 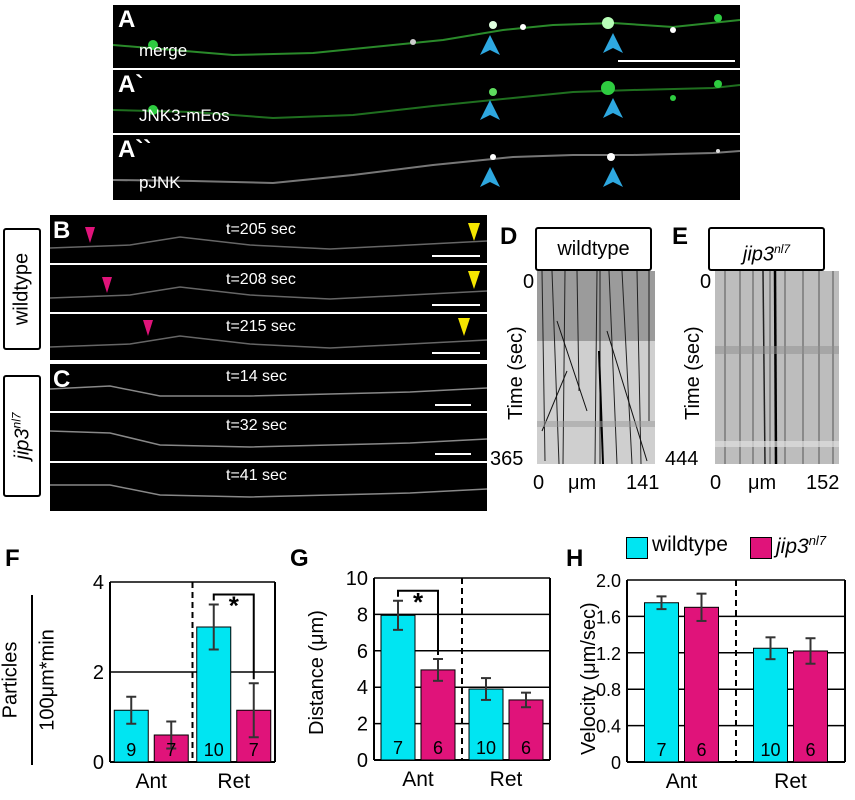 I want to click on kymograph-d-traces, so click(x=596, y=367).